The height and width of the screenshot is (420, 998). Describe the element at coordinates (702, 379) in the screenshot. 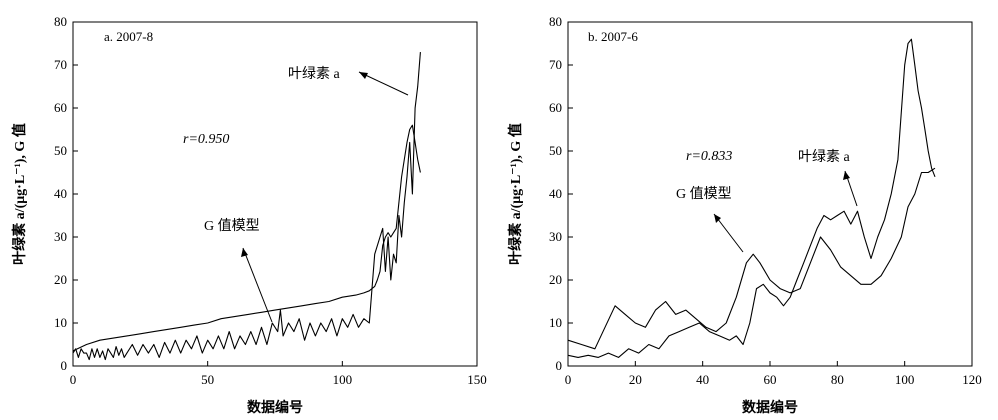

I see `panel-b-x-tick-label: 40` at that location.